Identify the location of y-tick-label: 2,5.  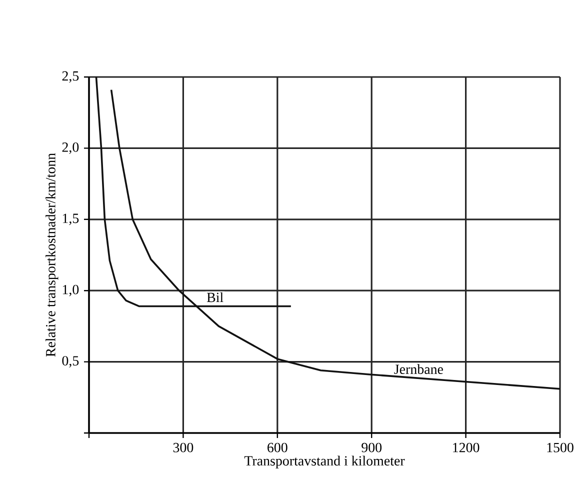
(70, 77).